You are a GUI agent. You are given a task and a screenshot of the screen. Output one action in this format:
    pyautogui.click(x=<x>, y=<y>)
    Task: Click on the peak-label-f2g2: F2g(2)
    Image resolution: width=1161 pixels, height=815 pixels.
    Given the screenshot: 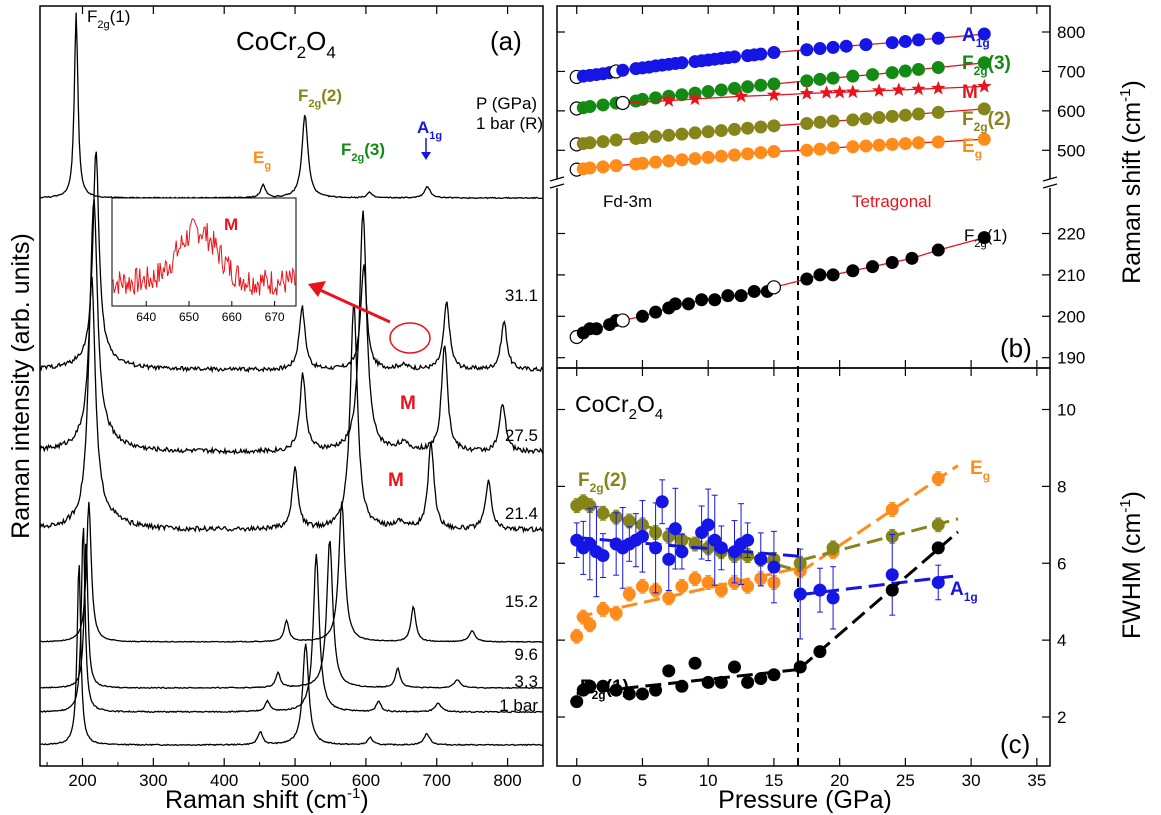 What is the action you would take?
    pyautogui.click(x=320, y=98)
    